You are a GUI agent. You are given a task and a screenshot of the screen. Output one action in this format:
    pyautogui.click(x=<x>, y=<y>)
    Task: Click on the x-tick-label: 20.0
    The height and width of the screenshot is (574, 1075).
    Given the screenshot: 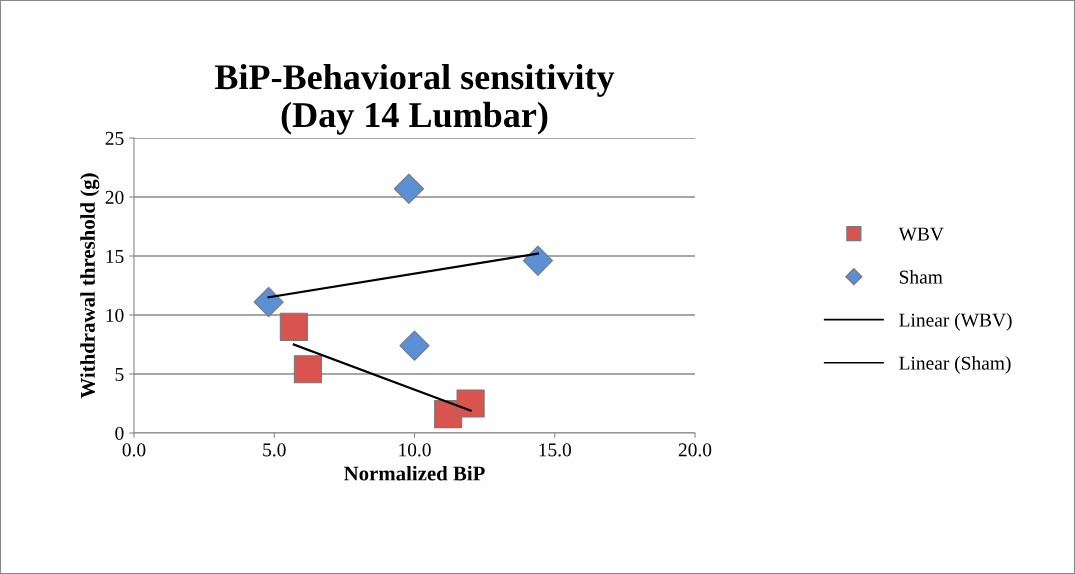 What is the action you would take?
    pyautogui.click(x=695, y=450)
    